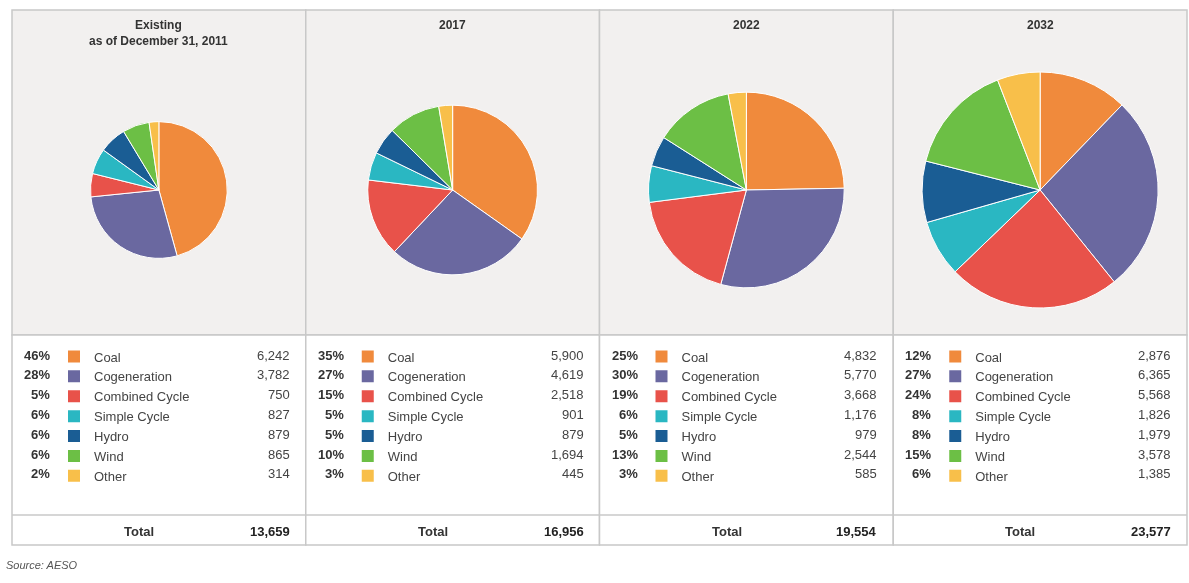 This screenshot has height=583, width=1189. I want to click on data-label: 2,544, so click(860, 454).